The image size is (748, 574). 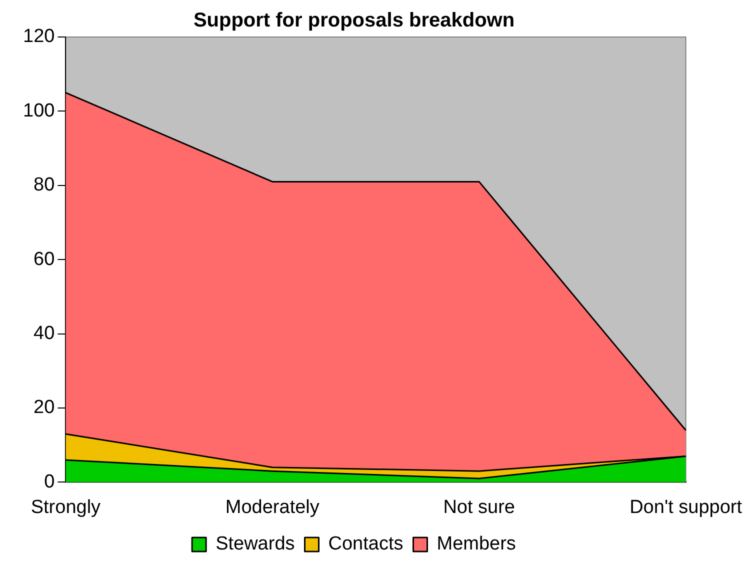 What do you see at coordinates (366, 544) in the screenshot?
I see `legend-label: Contacts` at bounding box center [366, 544].